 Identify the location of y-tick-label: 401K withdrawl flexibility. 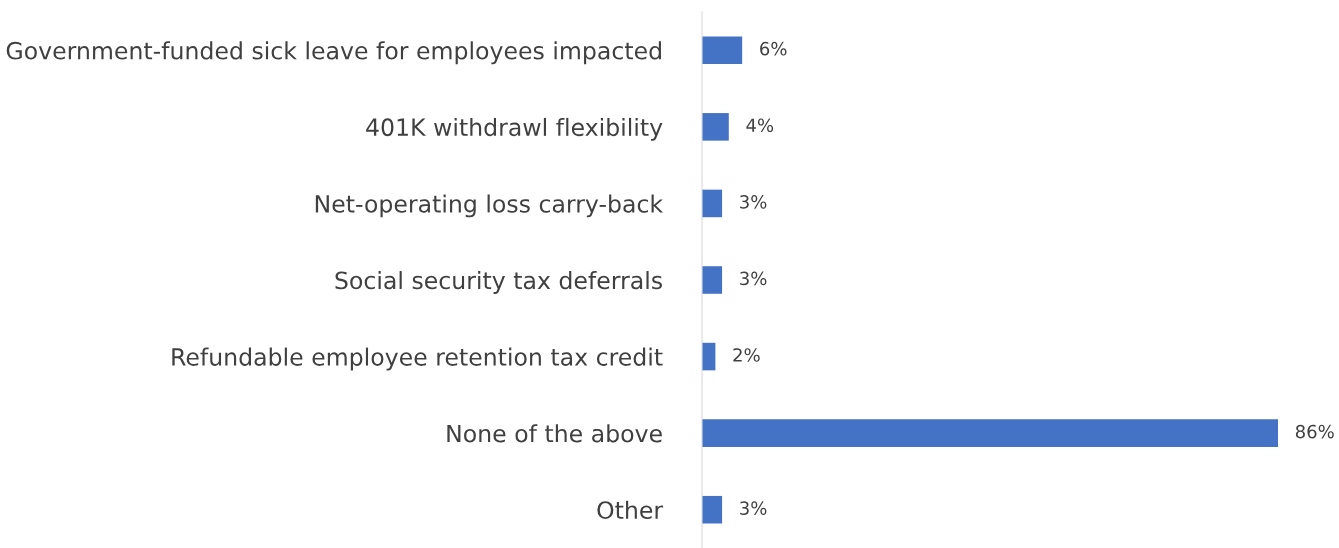
(514, 129).